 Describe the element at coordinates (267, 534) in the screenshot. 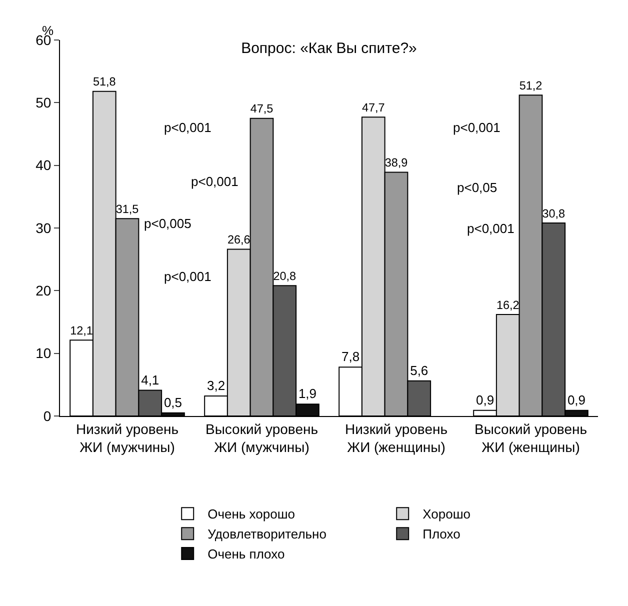

I see `legend-label: Удовлетворительно` at that location.